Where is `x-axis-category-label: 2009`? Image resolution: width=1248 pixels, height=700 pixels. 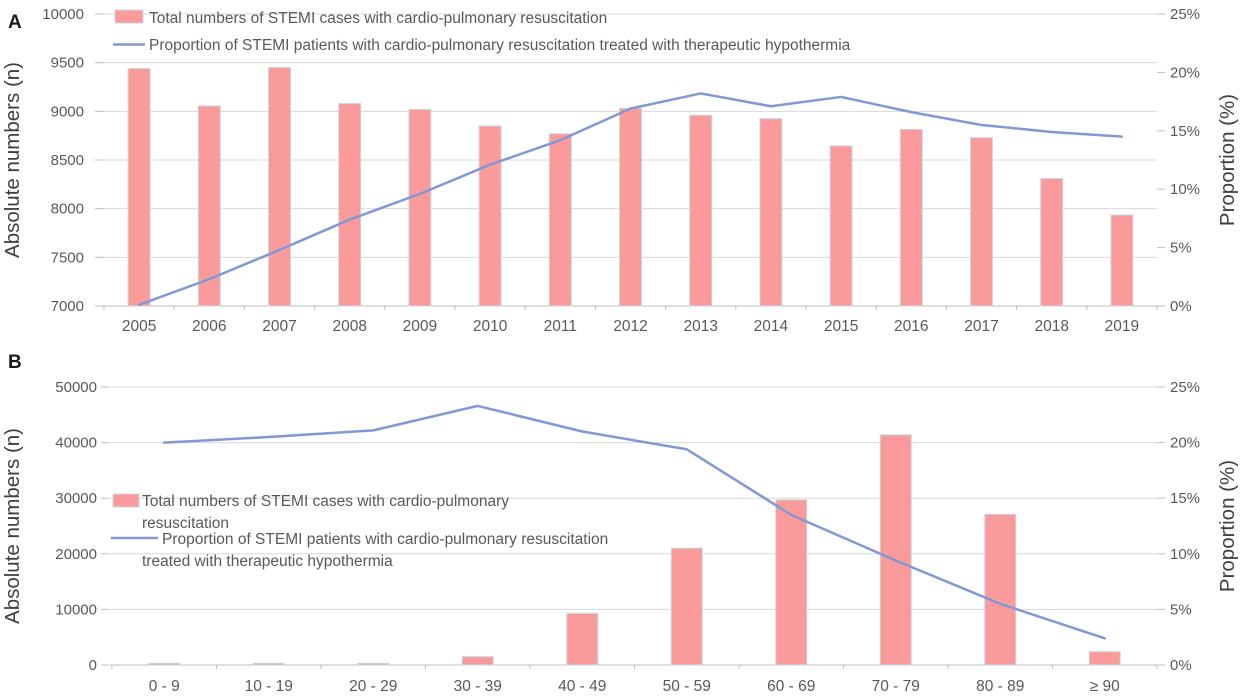 x-axis-category-label: 2009 is located at coordinates (420, 326).